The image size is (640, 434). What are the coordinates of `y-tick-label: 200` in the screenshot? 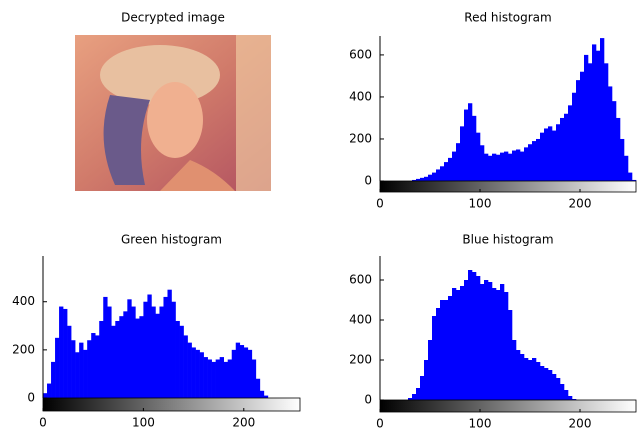 It's located at (23, 349).